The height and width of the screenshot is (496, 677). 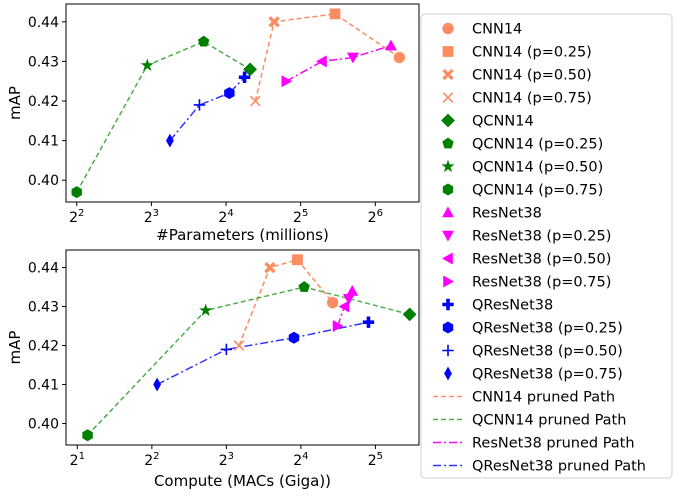 I want to click on legend-label-9: ResNet38, so click(x=507, y=214).